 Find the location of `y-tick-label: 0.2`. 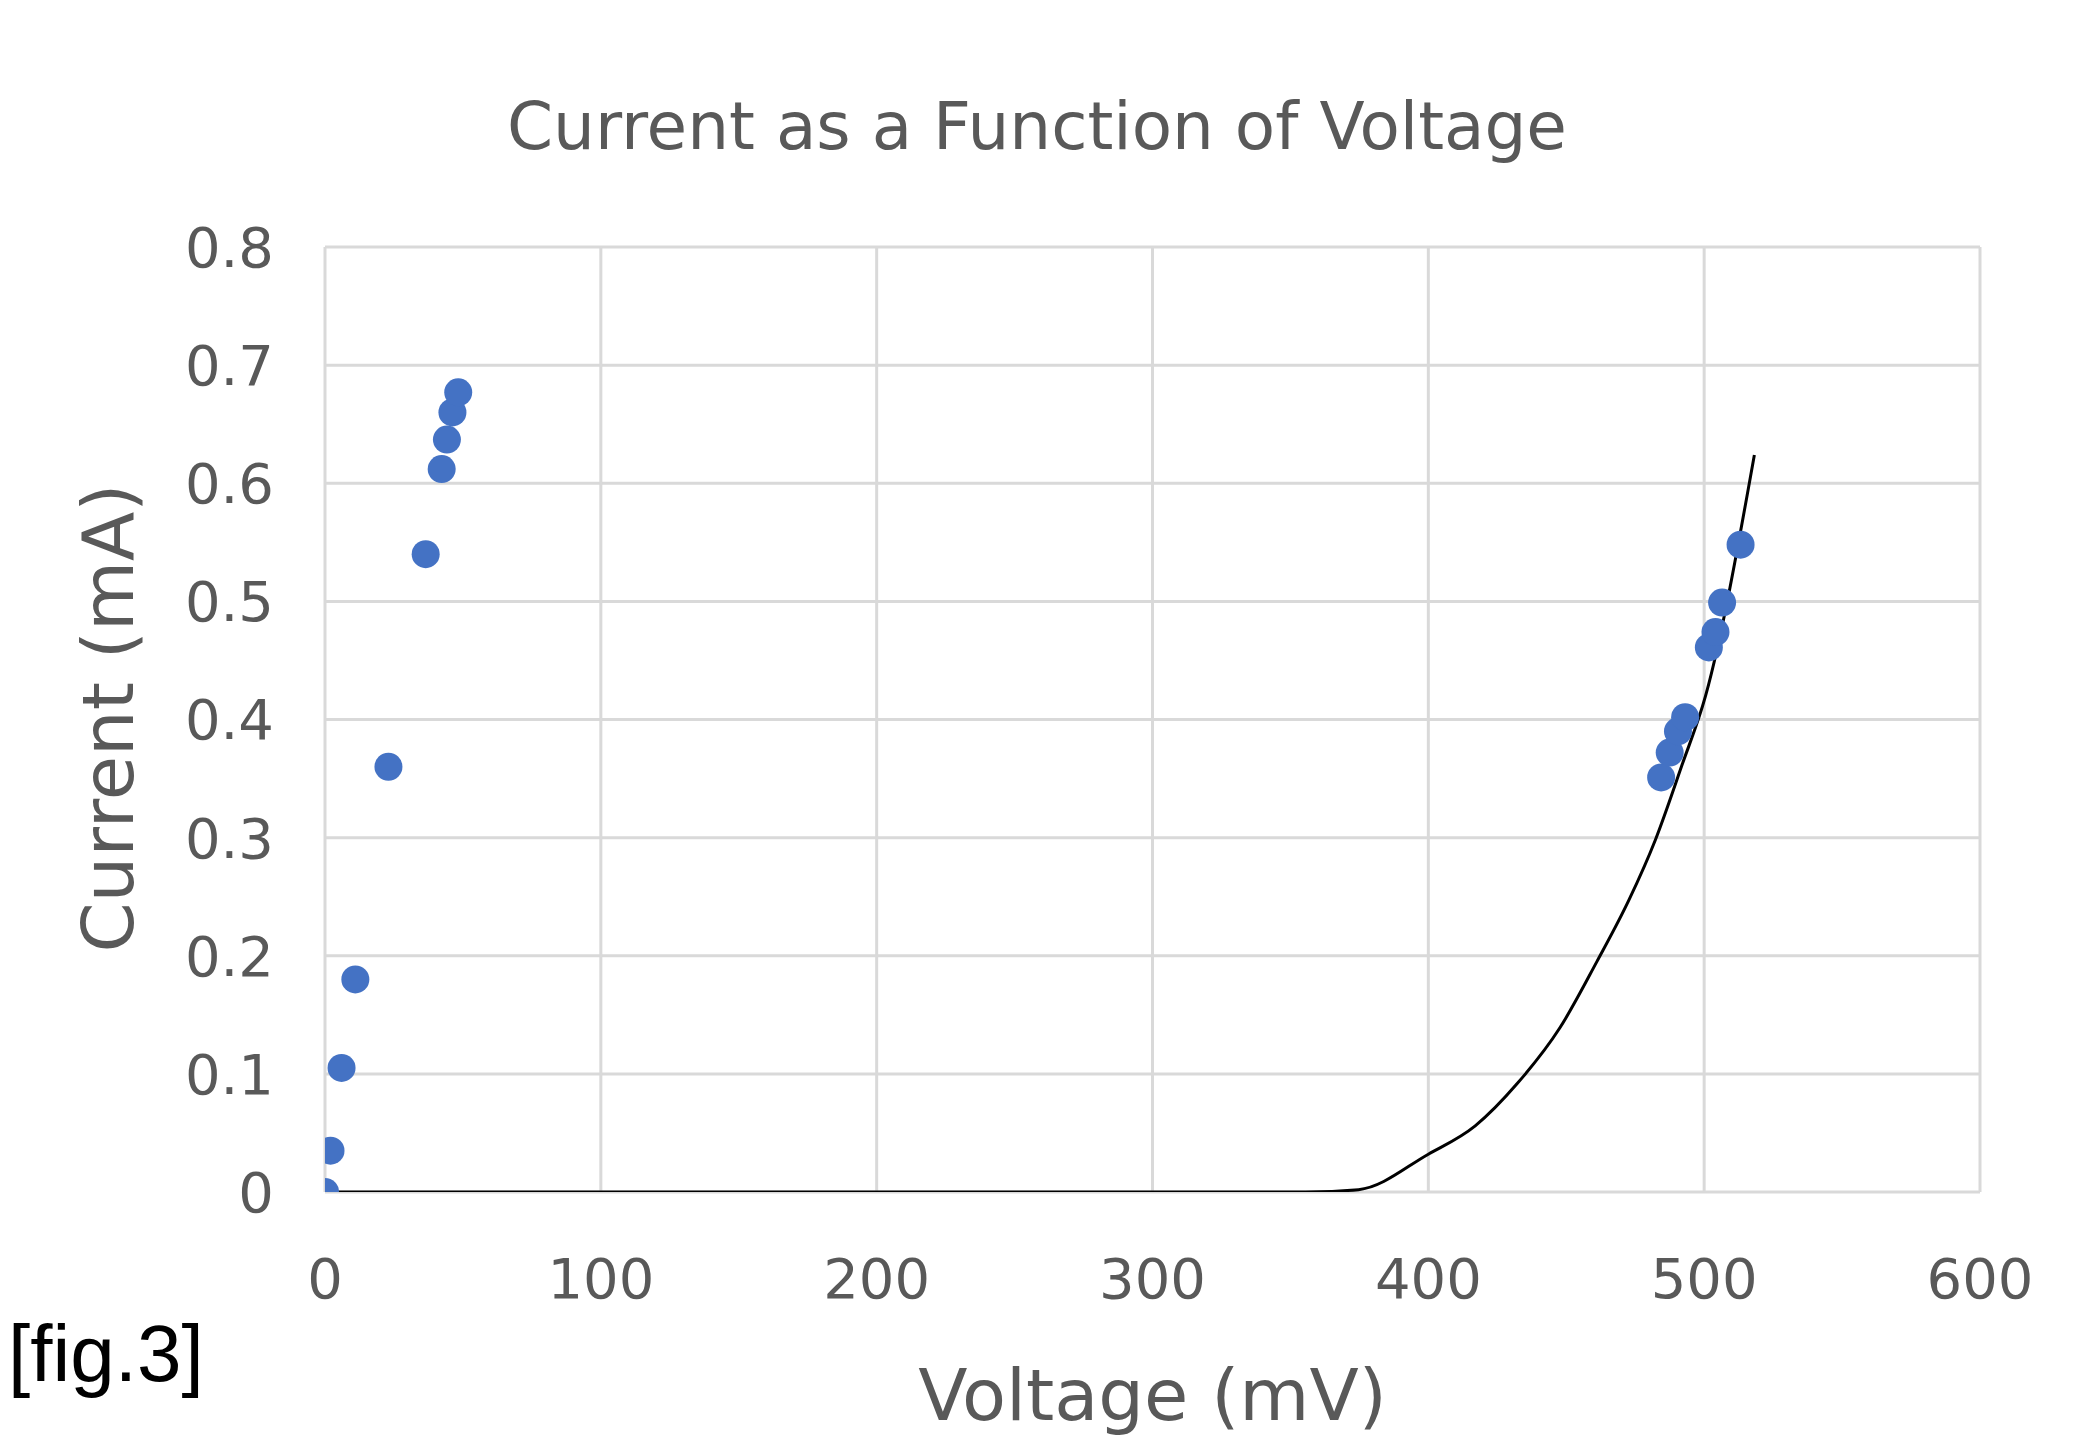

y-tick-label: 0.2 is located at coordinates (229, 956).